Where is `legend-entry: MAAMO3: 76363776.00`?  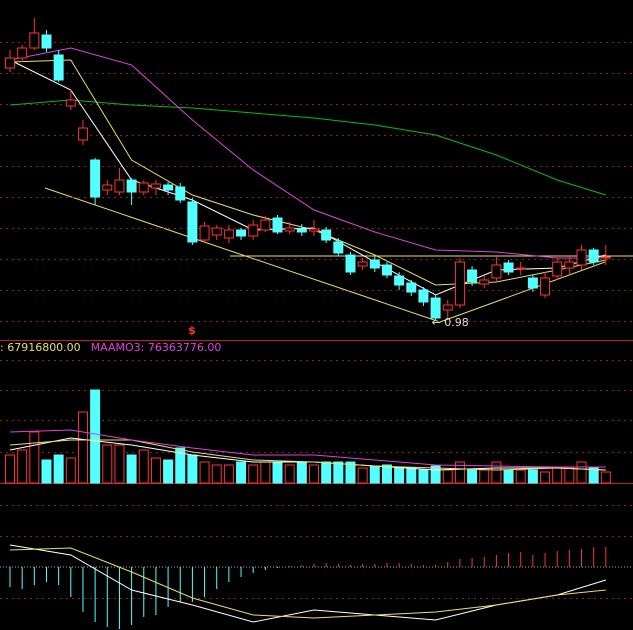 legend-entry: MAAMO3: 76363776.00 is located at coordinates (156, 347).